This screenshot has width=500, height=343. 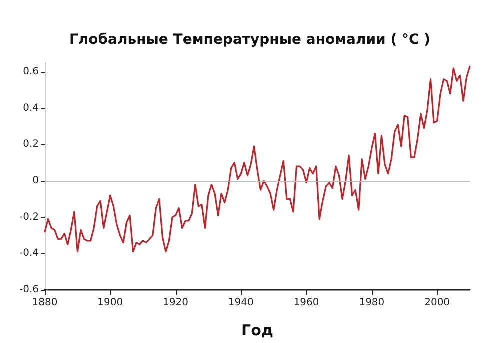 I want to click on y-tick-label: 0, so click(x=35, y=181).